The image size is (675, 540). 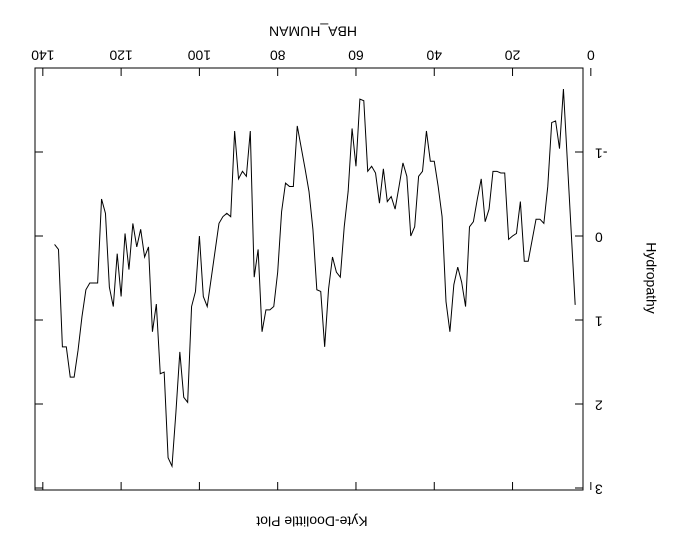 I want to click on x-tick-label: 20, so click(x=513, y=55).